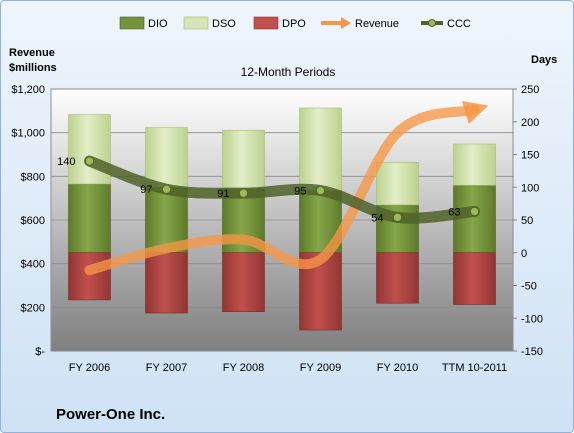 The image size is (574, 433). What do you see at coordinates (166, 368) in the screenshot?
I see `x-tick-label: FY 2007` at bounding box center [166, 368].